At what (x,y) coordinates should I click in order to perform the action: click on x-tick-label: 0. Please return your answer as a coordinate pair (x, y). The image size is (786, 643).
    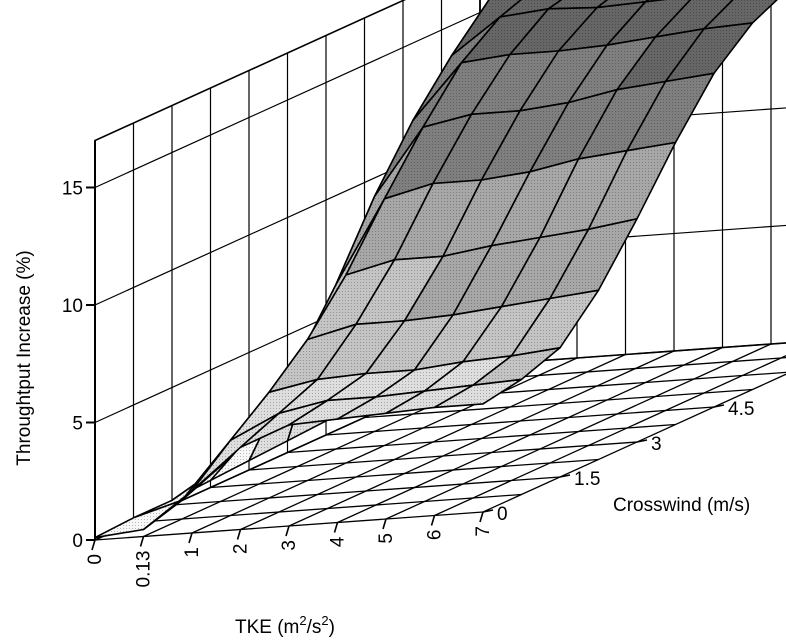
    Looking at the image, I should click on (95, 559).